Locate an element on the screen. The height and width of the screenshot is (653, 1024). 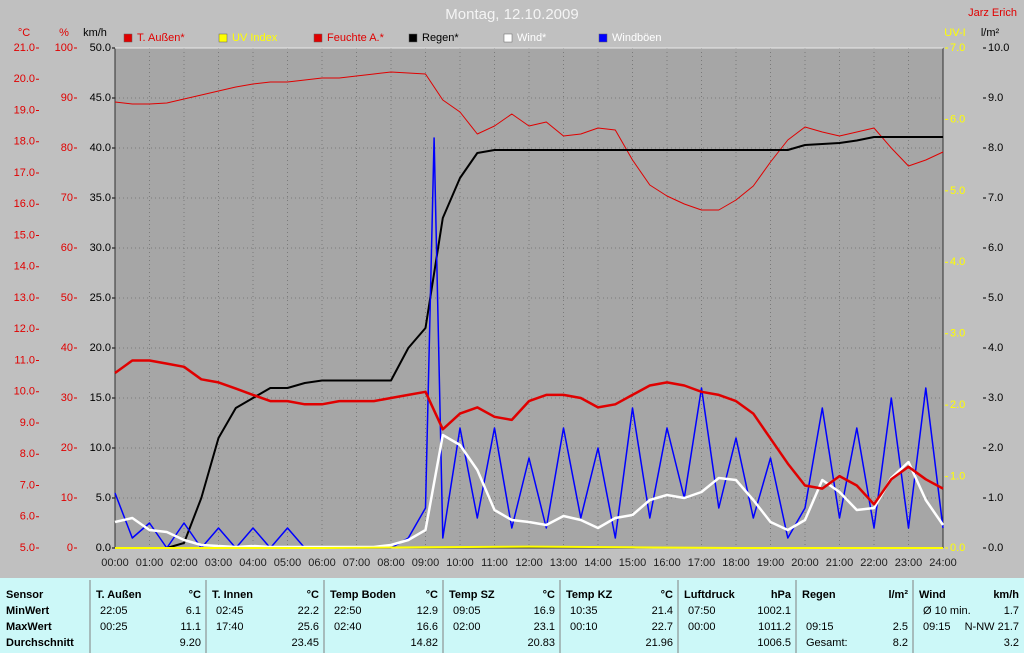
x-tick-label: 09:00 is located at coordinates (426, 563).